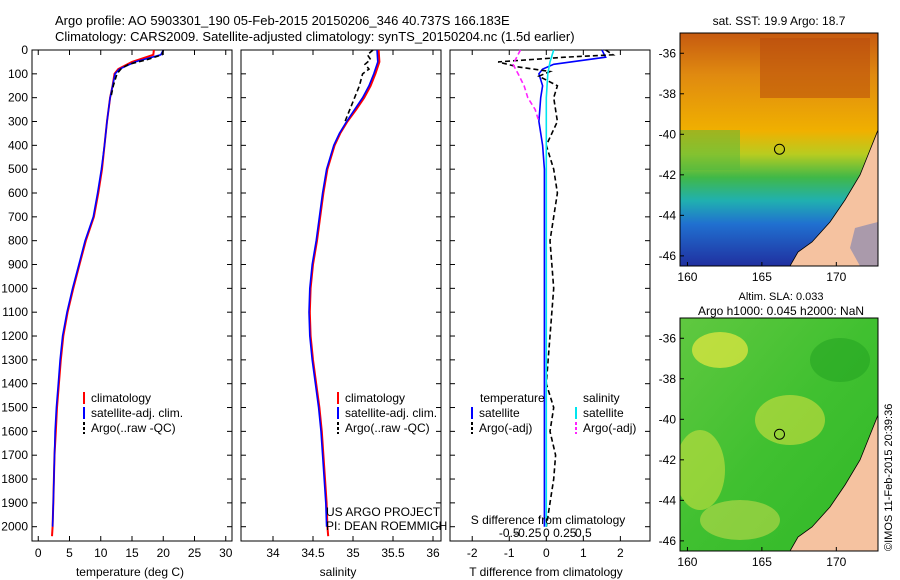  I want to click on y-tick-label: 1900, so click(14, 503).